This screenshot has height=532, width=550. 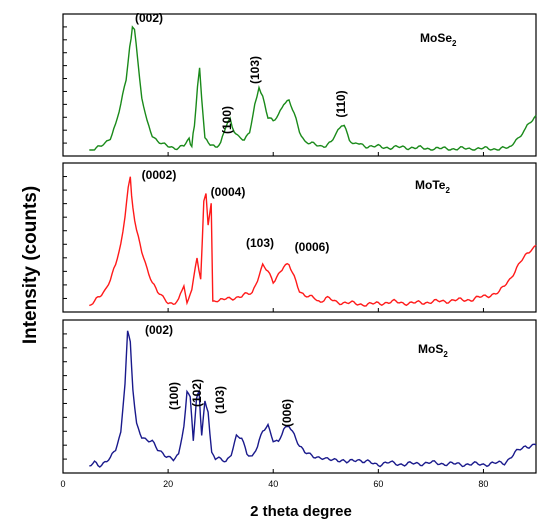 I want to click on compound-label: MoTe2, so click(x=432, y=186).